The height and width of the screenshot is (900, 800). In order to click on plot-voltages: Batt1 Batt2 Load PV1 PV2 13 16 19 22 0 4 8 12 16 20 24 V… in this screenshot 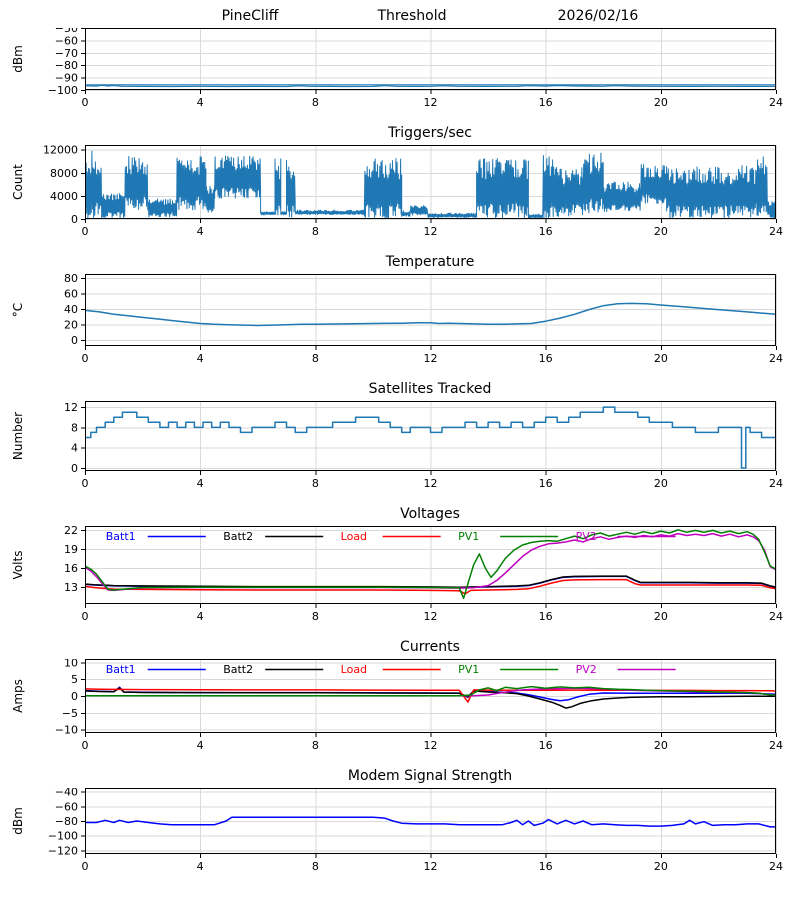, I will do `click(397, 574)`.